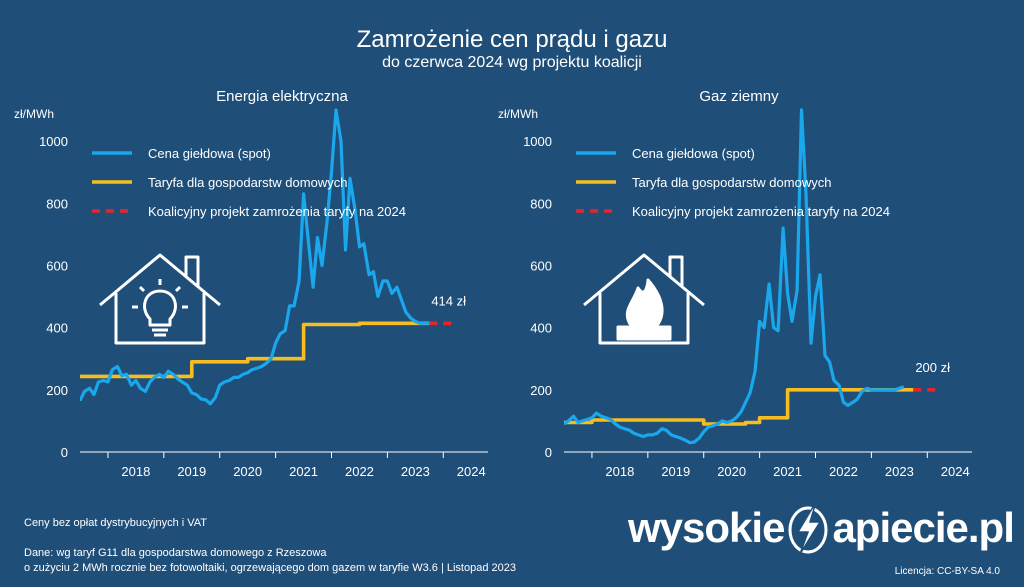  What do you see at coordinates (116, 523) in the screenshot?
I see `footnote-prices: Ceny bez opłat dystrybucyjnych i VAT` at bounding box center [116, 523].